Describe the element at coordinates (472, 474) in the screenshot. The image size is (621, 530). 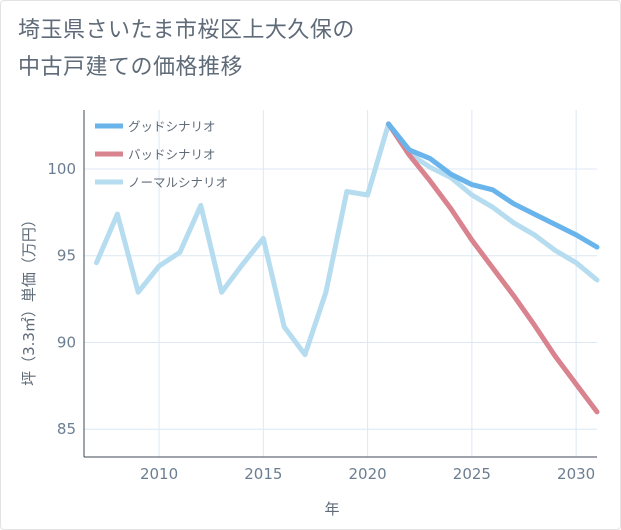
I see `x-tick-label-2025: 2025` at that location.